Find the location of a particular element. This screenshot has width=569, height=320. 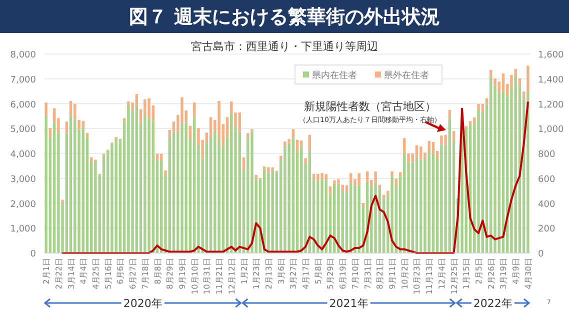

x-tick-label: 4月17日 is located at coordinates (306, 274).